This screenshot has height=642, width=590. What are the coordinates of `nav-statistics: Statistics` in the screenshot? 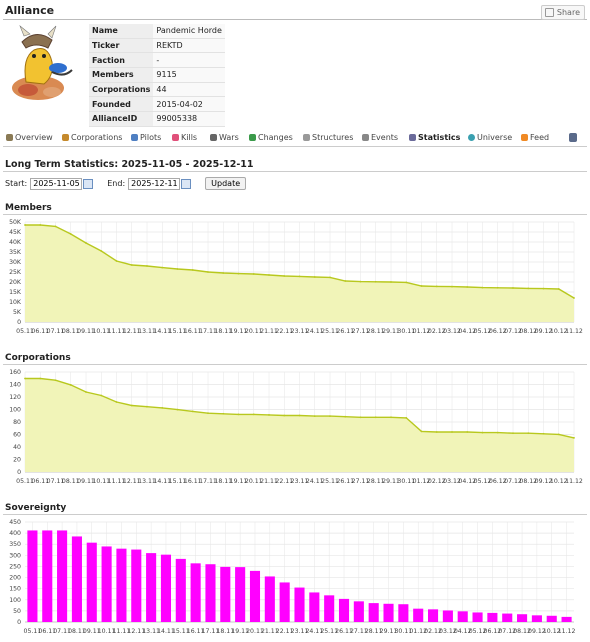 It's located at (434, 137).